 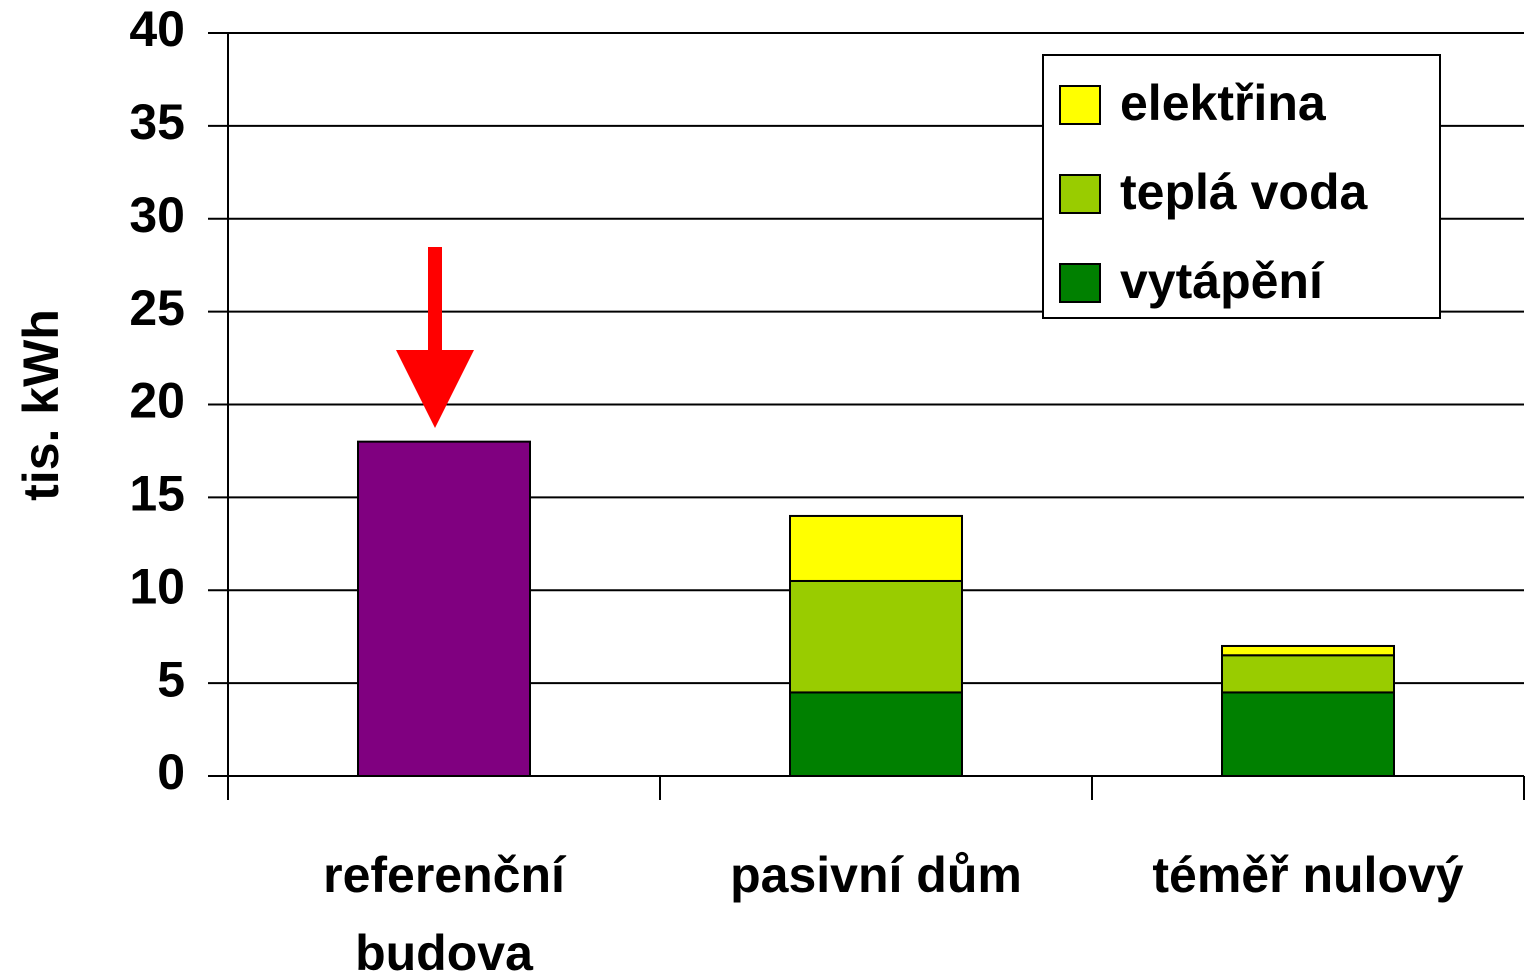 I want to click on y-tick-label: 10, so click(x=157, y=586).